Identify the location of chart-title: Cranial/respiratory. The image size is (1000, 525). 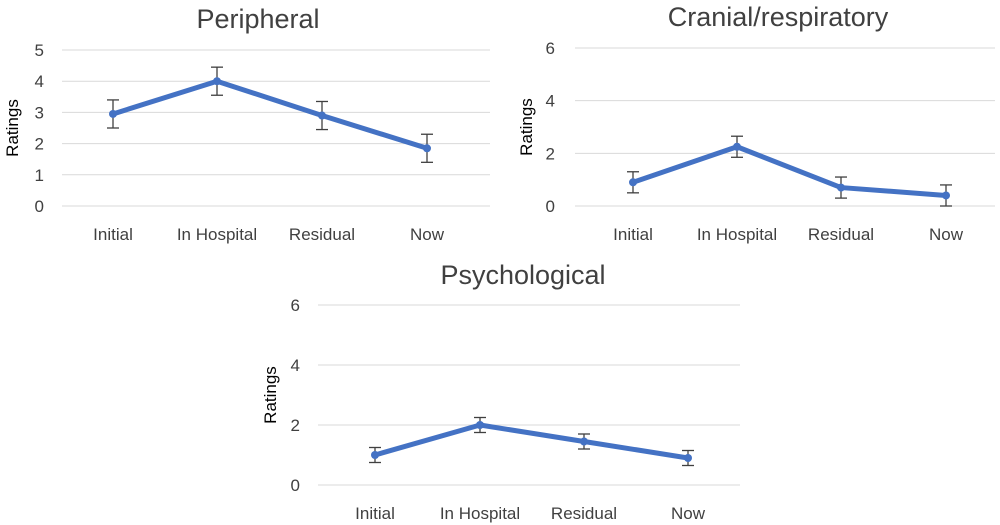
(778, 17).